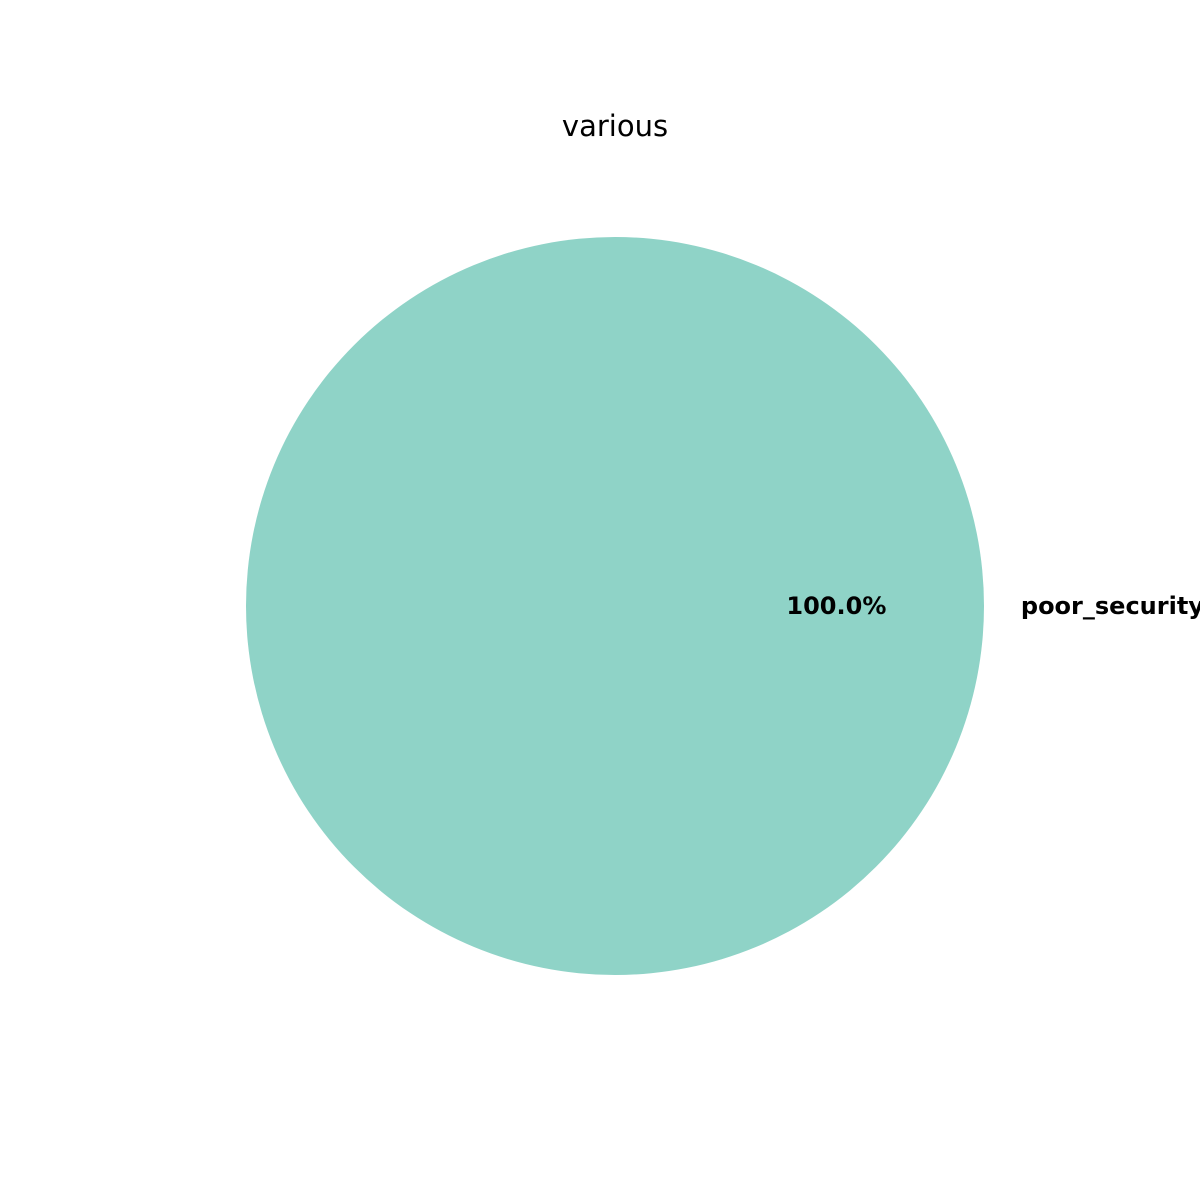 The height and width of the screenshot is (1200, 1200). Describe the element at coordinates (836, 606) in the screenshot. I see `slice-percent-label: 100.0%` at that location.